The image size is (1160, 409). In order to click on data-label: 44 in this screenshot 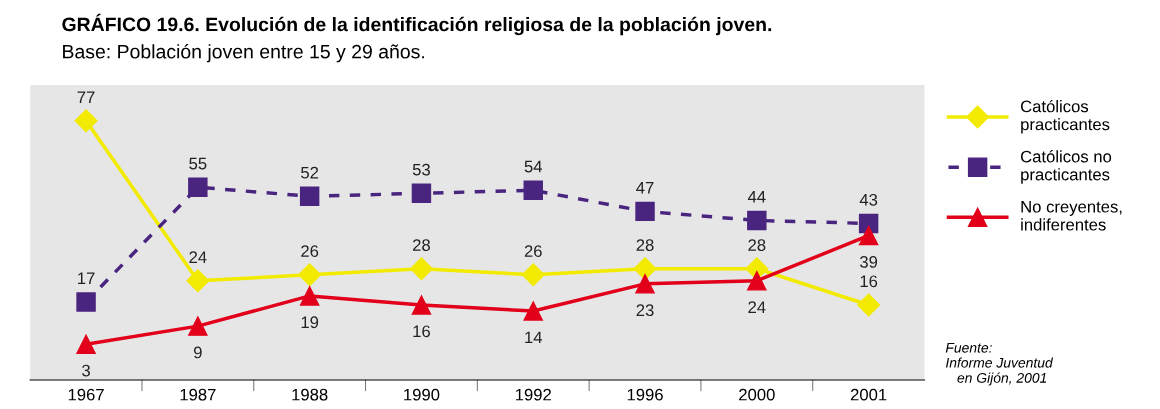, I will do `click(756, 197)`.